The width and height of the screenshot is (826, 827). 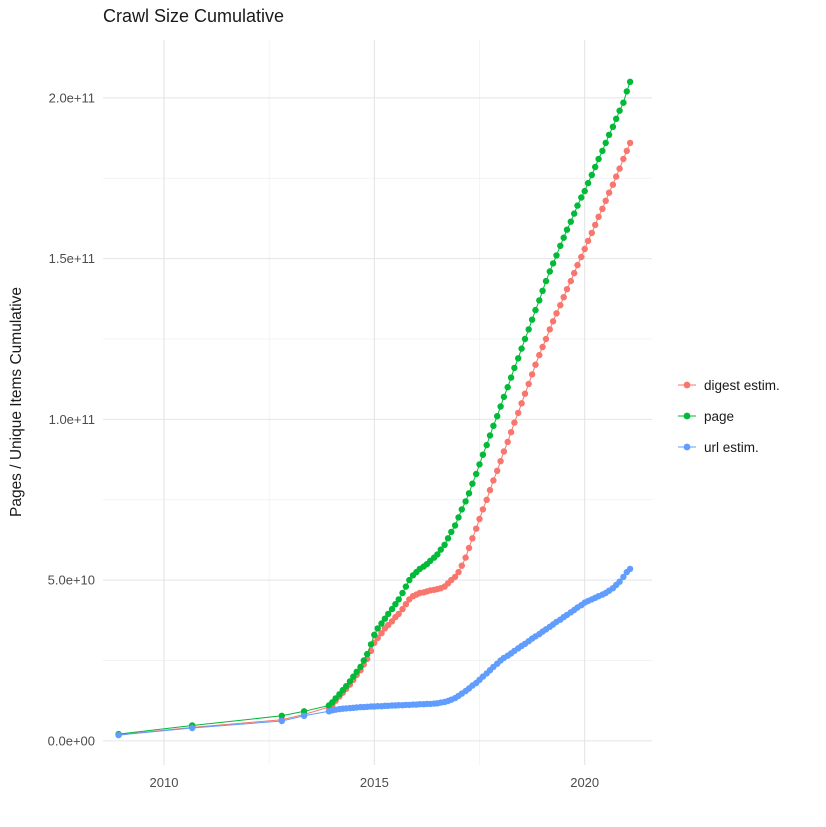 What do you see at coordinates (71, 740) in the screenshot?
I see `y-tick-label: 0.0e+00` at bounding box center [71, 740].